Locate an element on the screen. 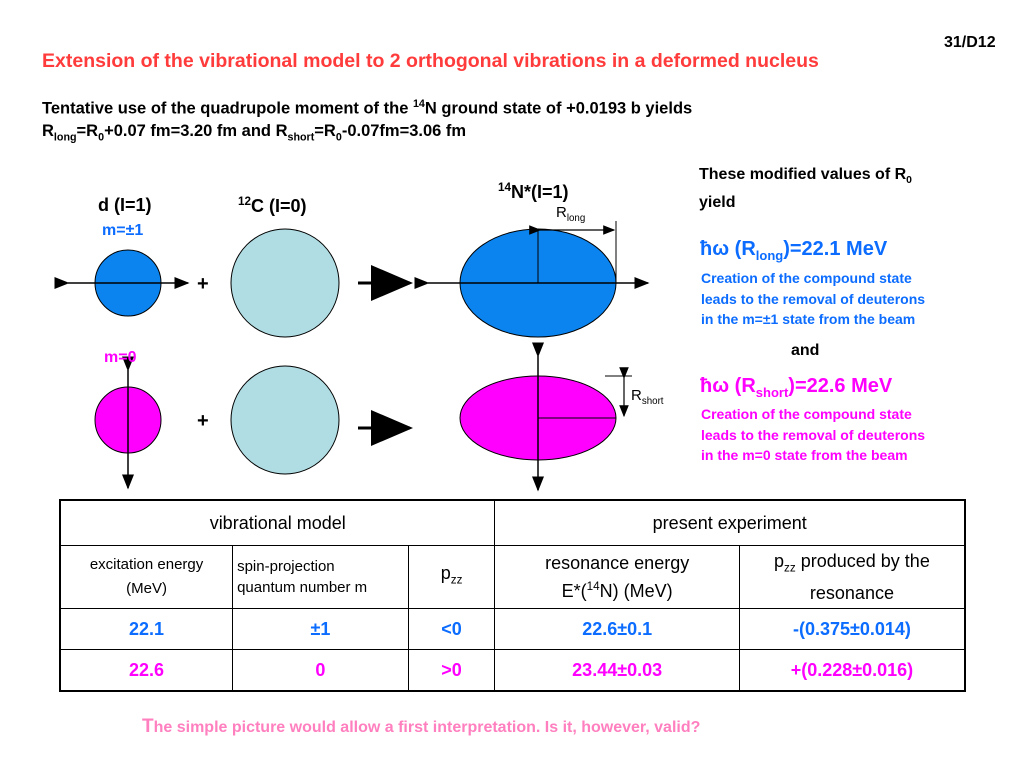  subtitle-sub: short is located at coordinates (301, 136).